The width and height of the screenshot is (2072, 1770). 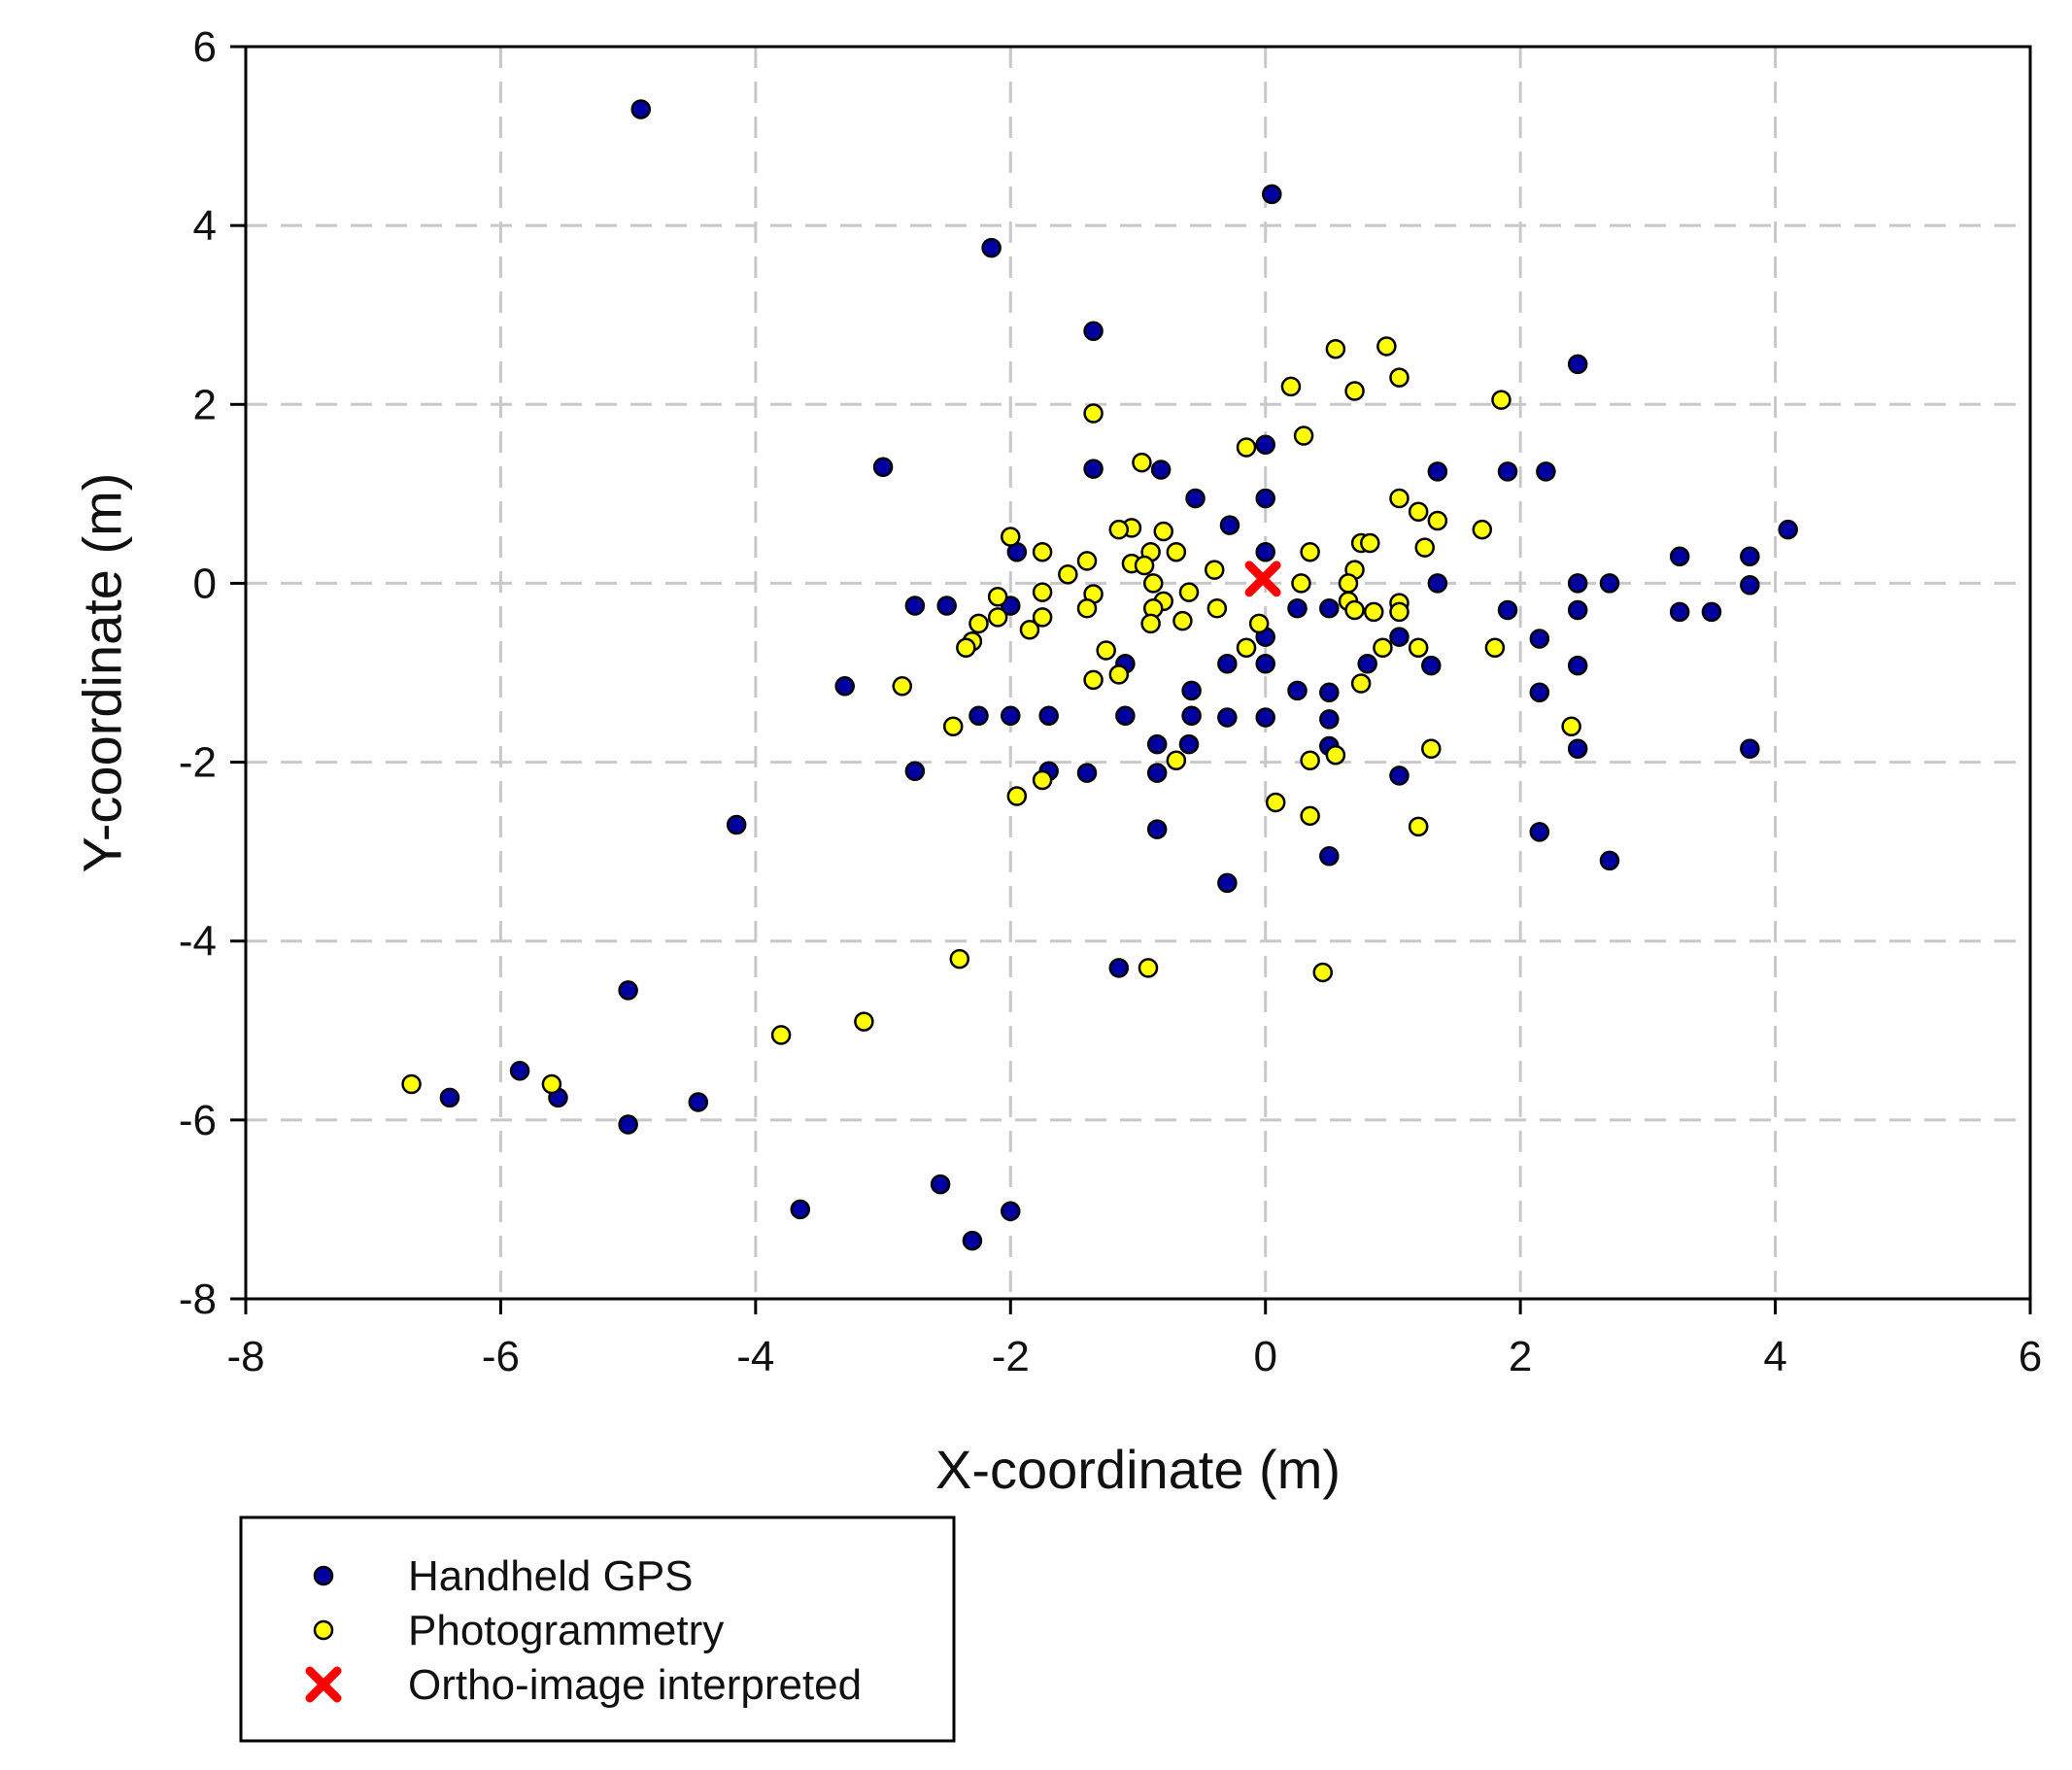 I want to click on x-marker-stroke, so click(x=1262, y=579).